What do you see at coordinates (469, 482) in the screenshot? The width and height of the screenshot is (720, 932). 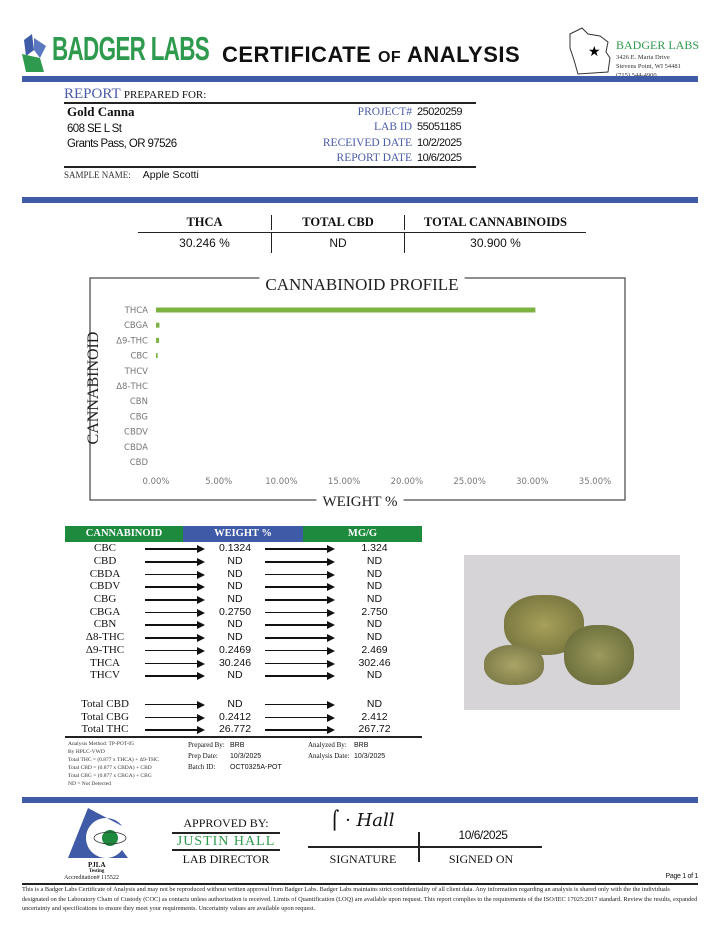 I see `x-tick-label: 25.00%` at bounding box center [469, 482].